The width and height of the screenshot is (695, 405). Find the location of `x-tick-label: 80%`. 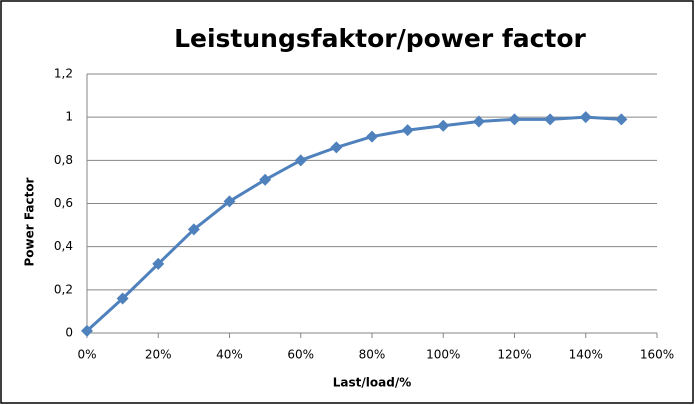

x-tick-label: 80% is located at coordinates (372, 355).